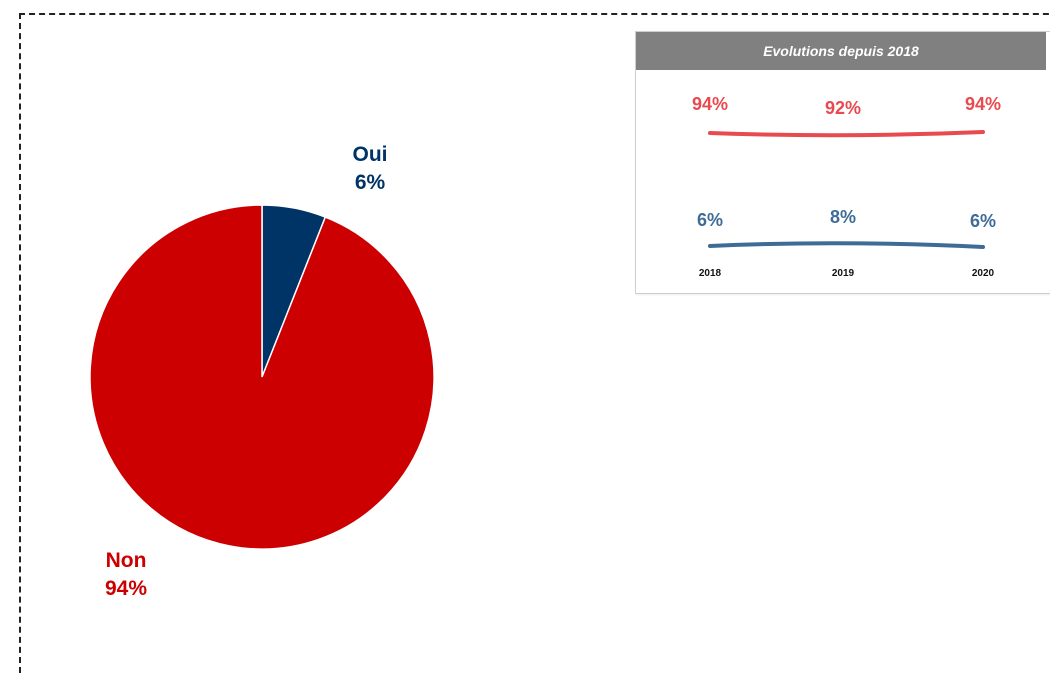  What do you see at coordinates (370, 154) in the screenshot?
I see `pie-label-oui-name: Oui` at bounding box center [370, 154].